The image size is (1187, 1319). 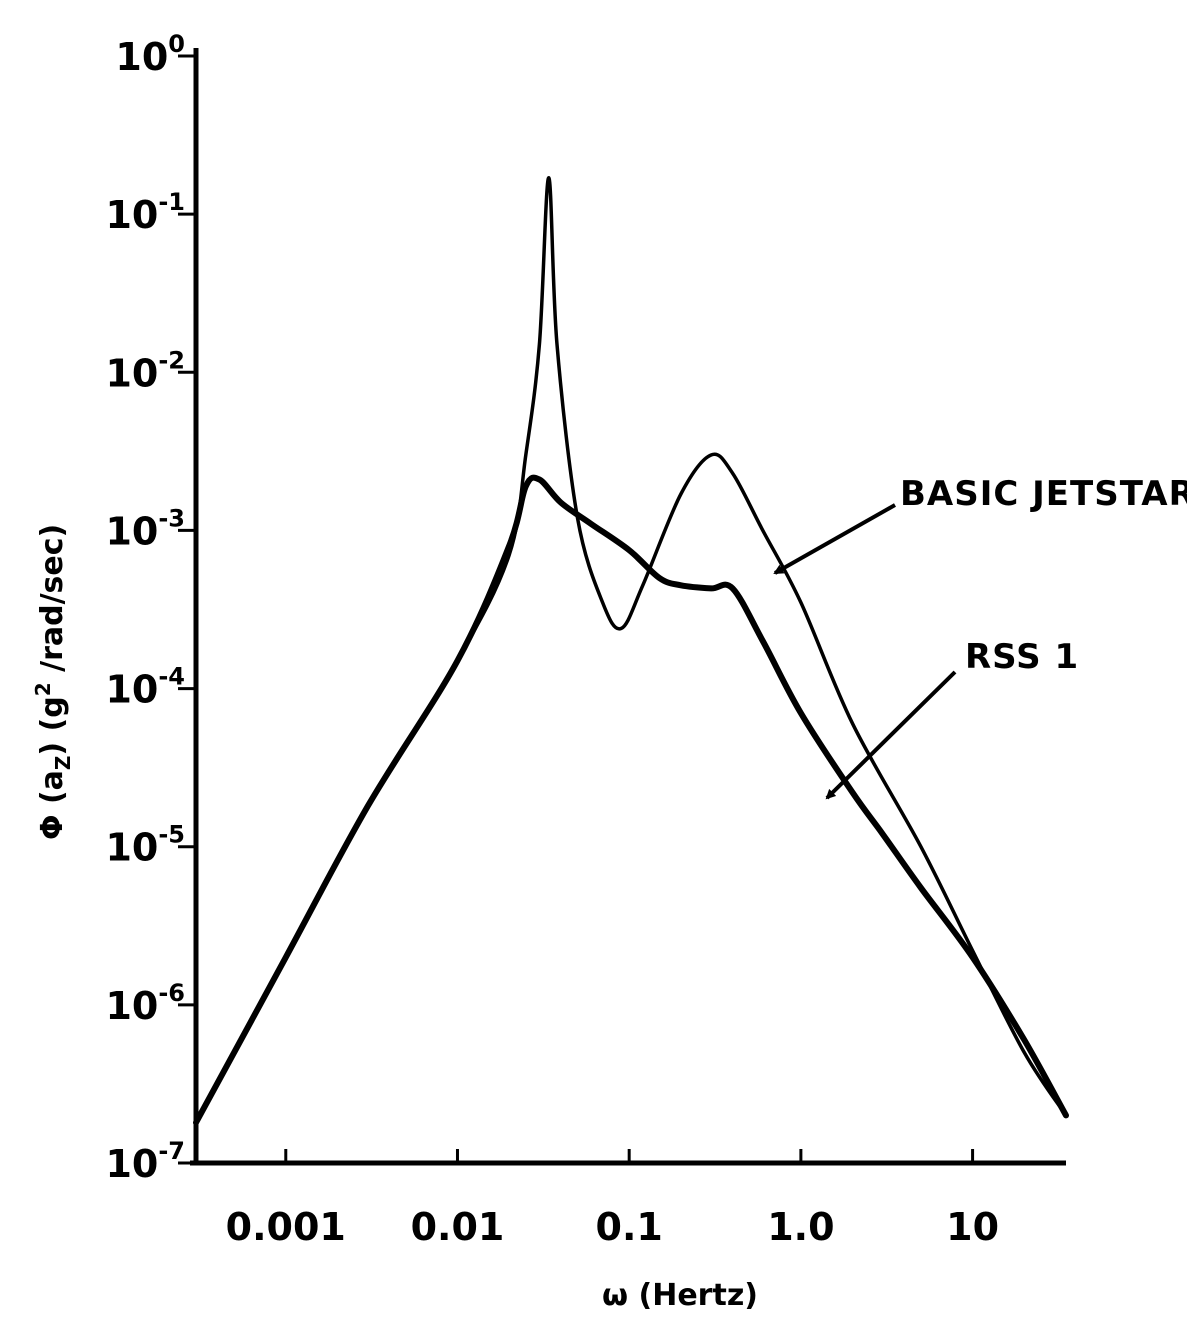 I want to click on y-tick-label: 10⁻³, so click(x=145, y=528).